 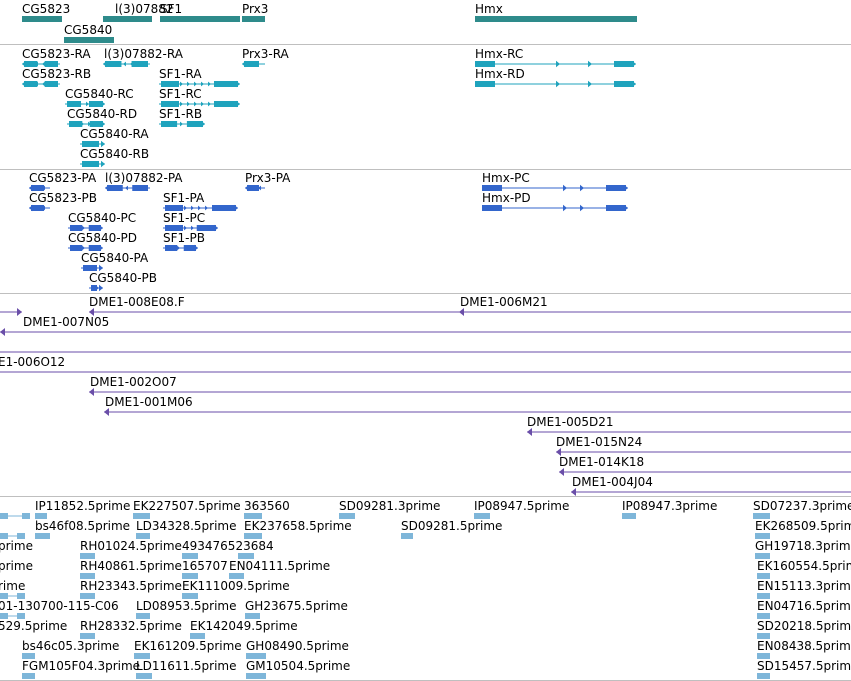 What do you see at coordinates (66, 322) in the screenshot?
I see `clone-label: DME1-007N05` at bounding box center [66, 322].